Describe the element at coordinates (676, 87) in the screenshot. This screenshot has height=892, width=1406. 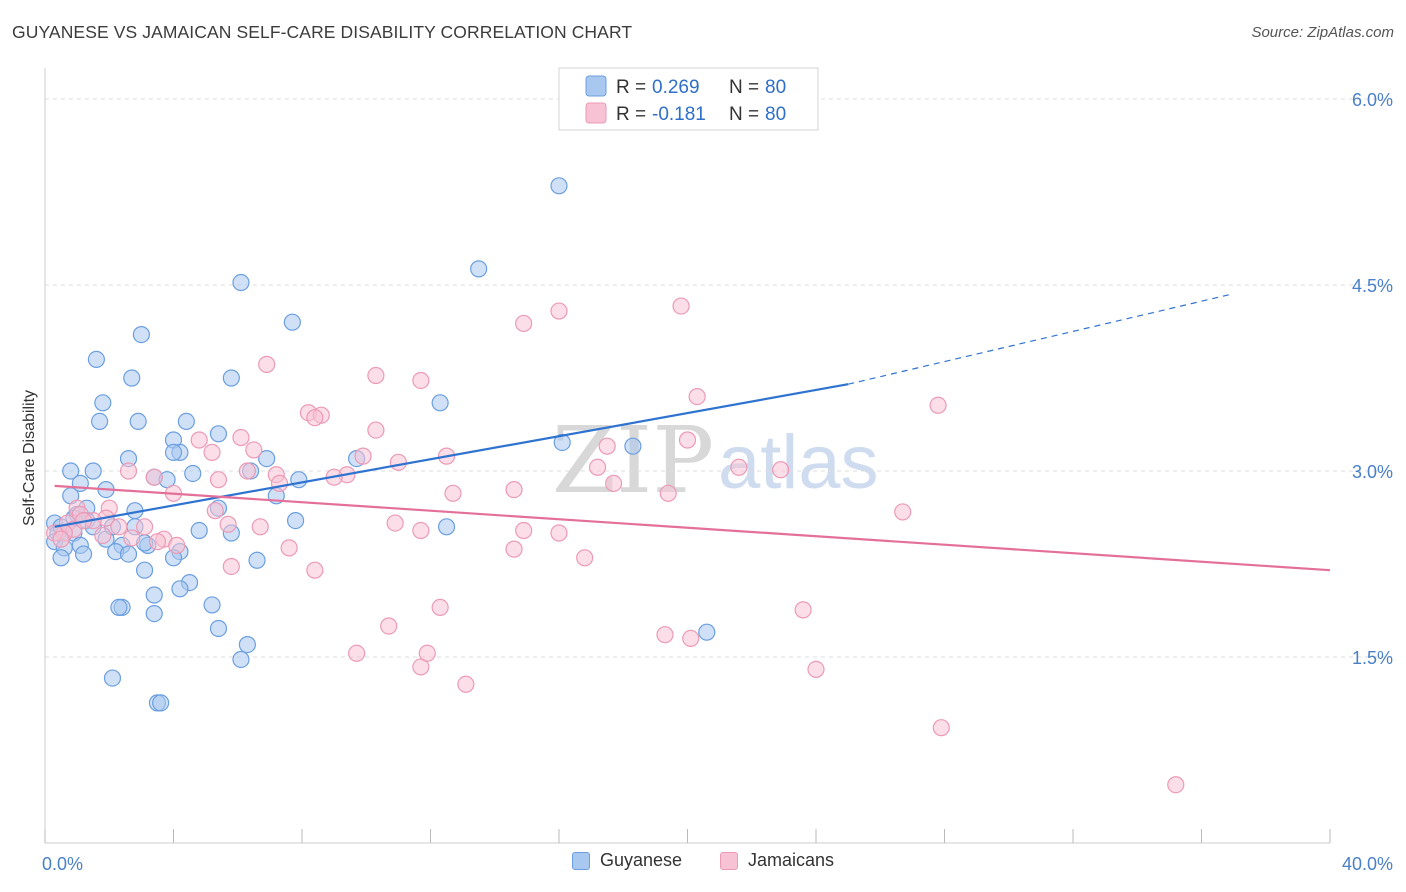
I see `legend-r-value: 0.269` at that location.